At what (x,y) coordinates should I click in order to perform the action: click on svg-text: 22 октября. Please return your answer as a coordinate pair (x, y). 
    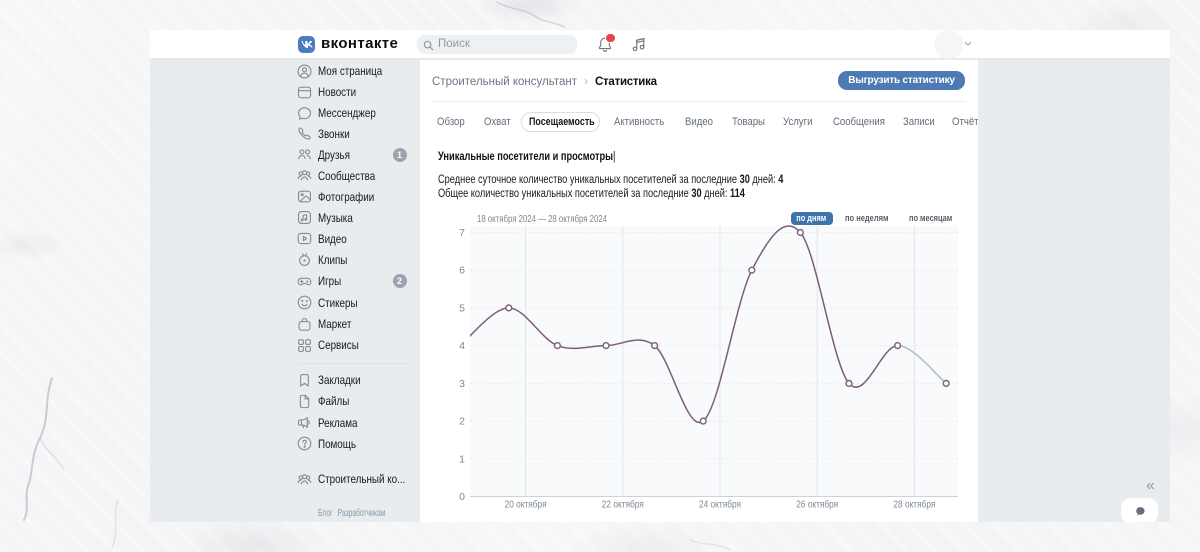
    Looking at the image, I should click on (623, 505).